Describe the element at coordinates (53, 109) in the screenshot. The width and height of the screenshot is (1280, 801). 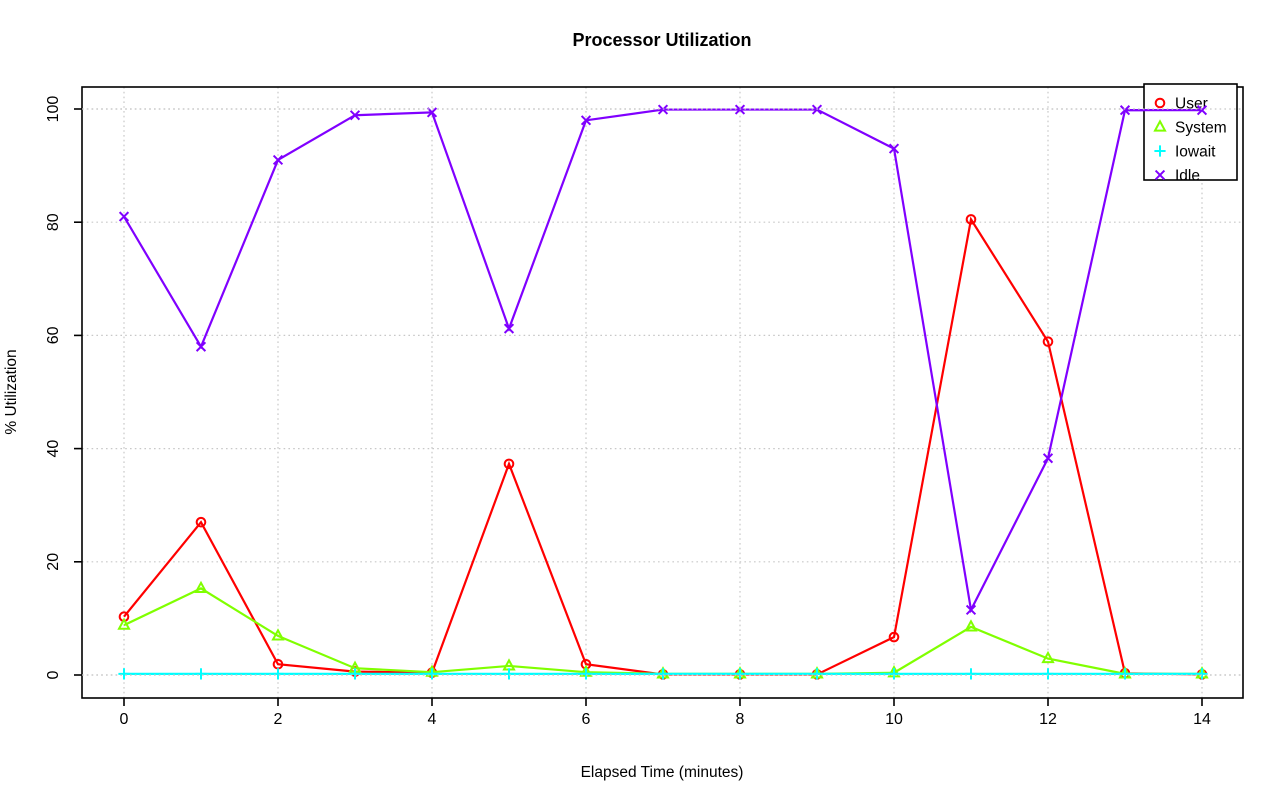
I see `y-tick-label: 100` at that location.